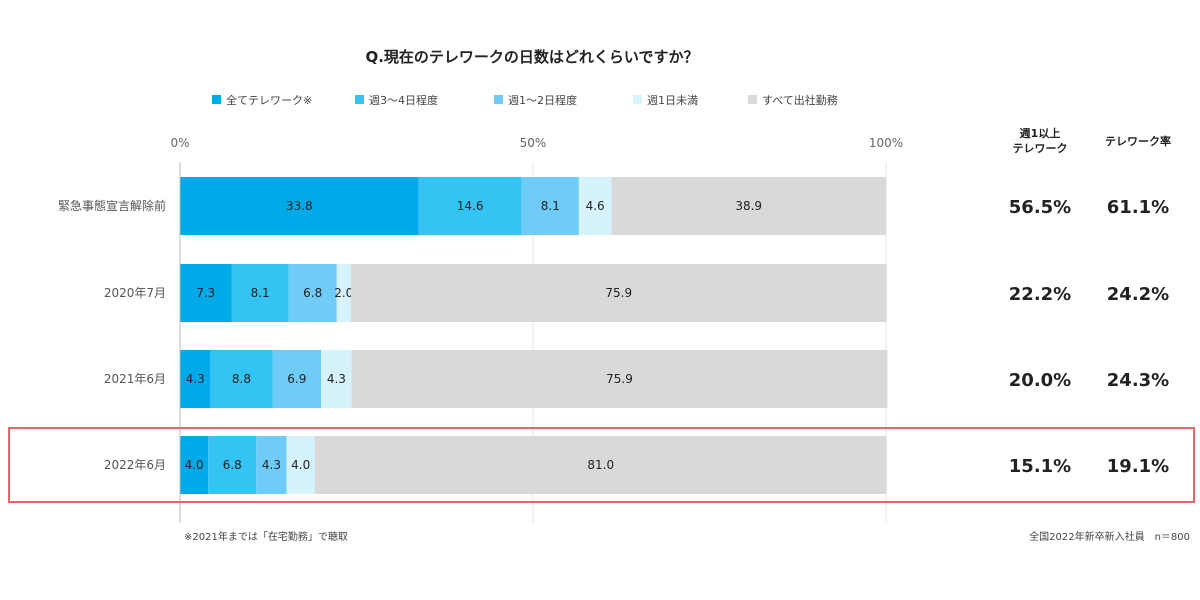 The width and height of the screenshot is (1200, 600). I want to click on x-tick-label: 50%, so click(533, 143).